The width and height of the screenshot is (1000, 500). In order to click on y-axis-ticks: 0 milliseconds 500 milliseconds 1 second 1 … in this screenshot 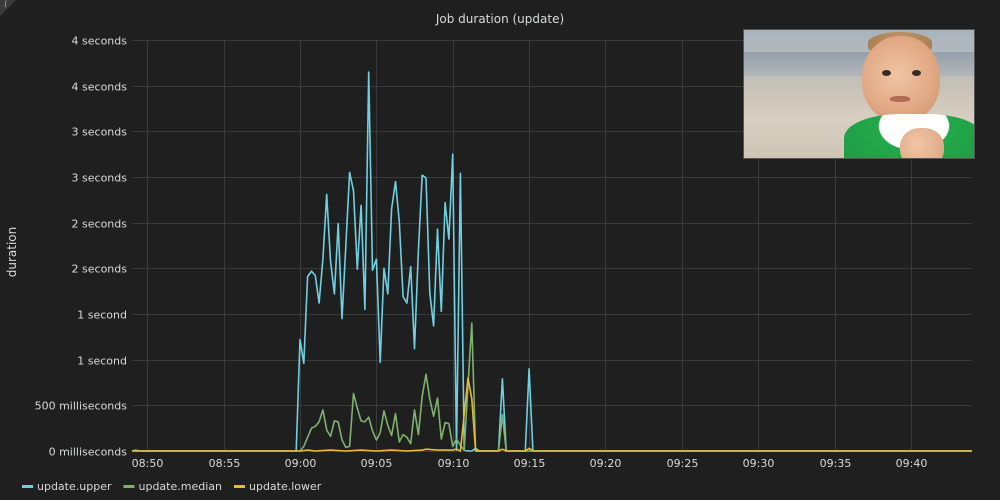, I will do `click(81, 247)`.